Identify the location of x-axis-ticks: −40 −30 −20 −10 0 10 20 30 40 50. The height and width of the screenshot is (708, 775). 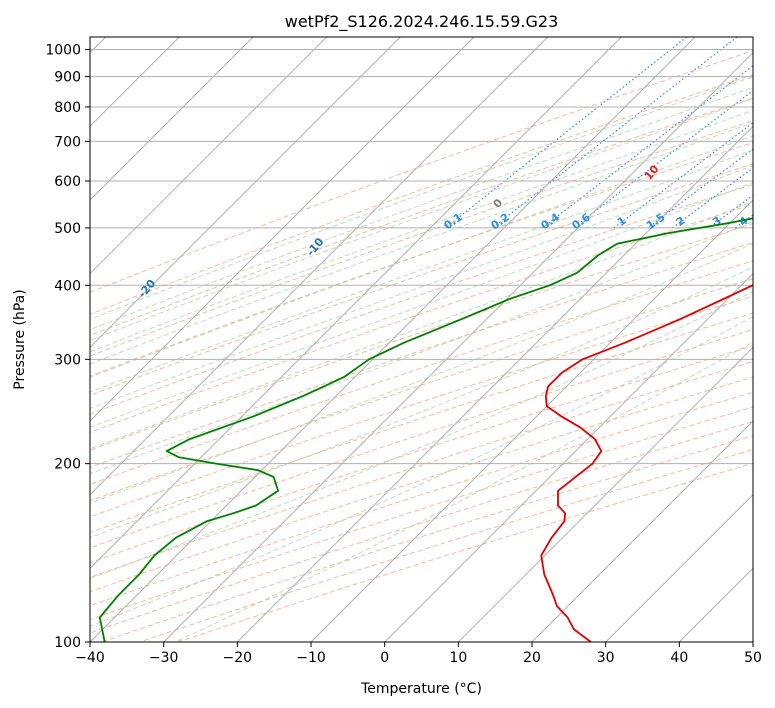
(418, 654).